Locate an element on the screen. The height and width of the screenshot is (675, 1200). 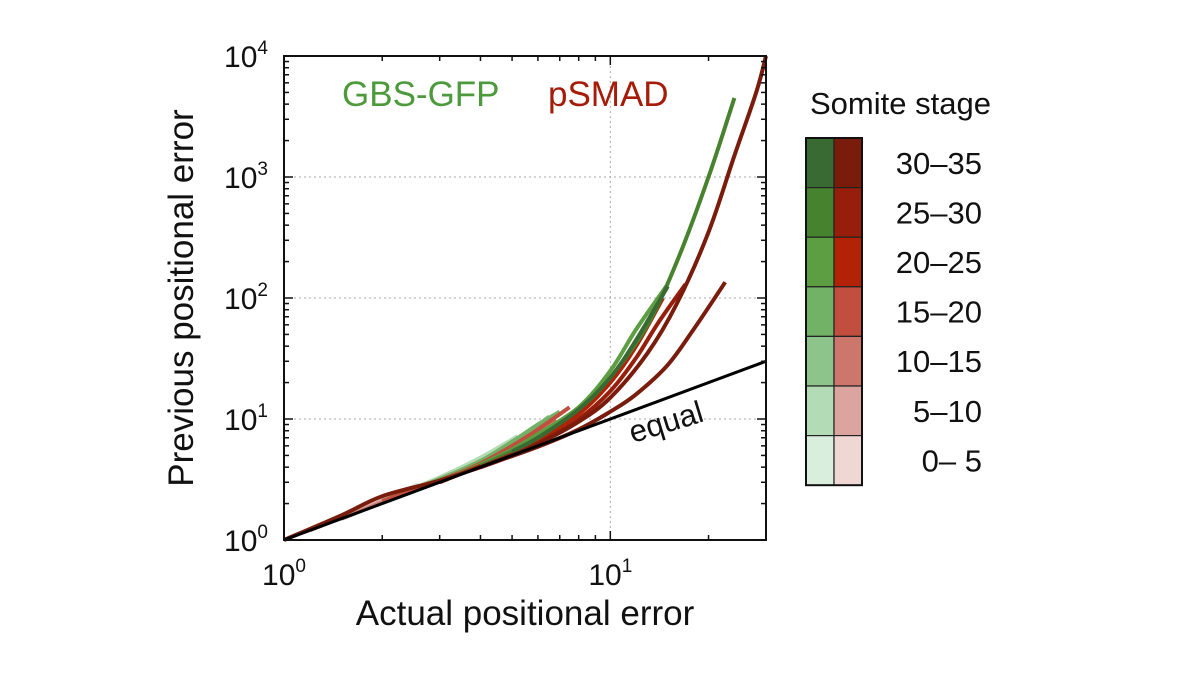
y-tick-label: 10¹ is located at coordinates (246, 419).